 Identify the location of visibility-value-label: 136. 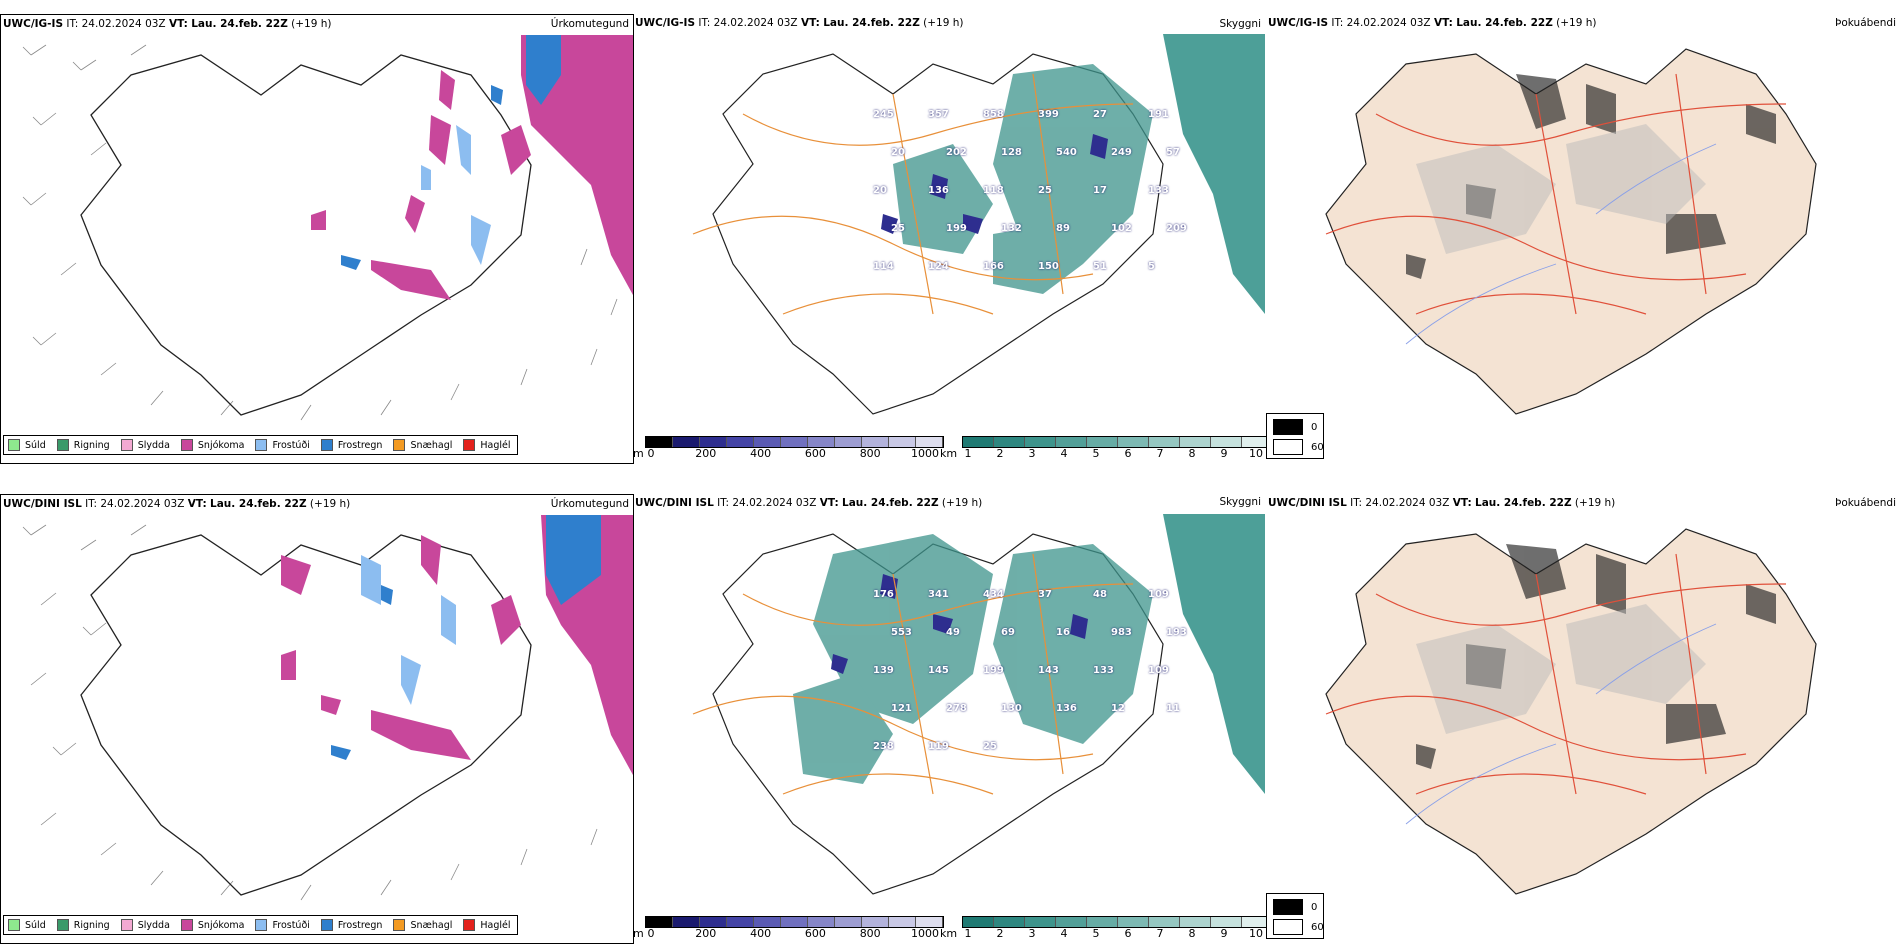
(1066, 708).